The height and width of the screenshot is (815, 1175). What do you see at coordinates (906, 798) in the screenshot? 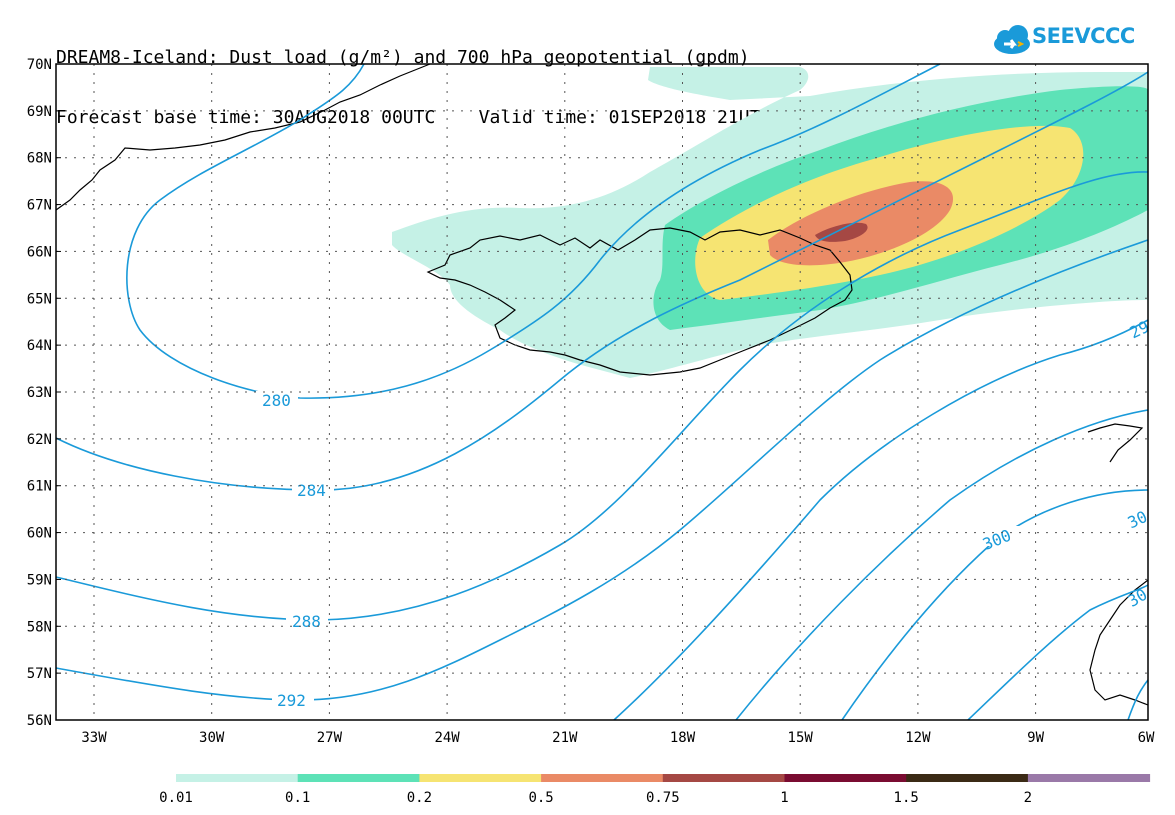
I see `colorbar-label: 1.5` at bounding box center [906, 798].